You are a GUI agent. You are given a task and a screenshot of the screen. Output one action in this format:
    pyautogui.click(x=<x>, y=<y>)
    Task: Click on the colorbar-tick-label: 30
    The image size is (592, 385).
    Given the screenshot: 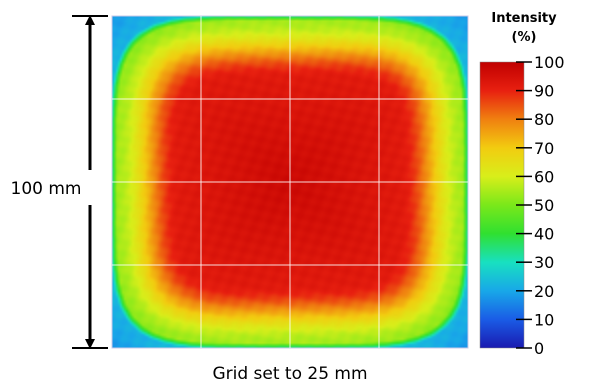 What is the action you would take?
    pyautogui.click(x=544, y=262)
    